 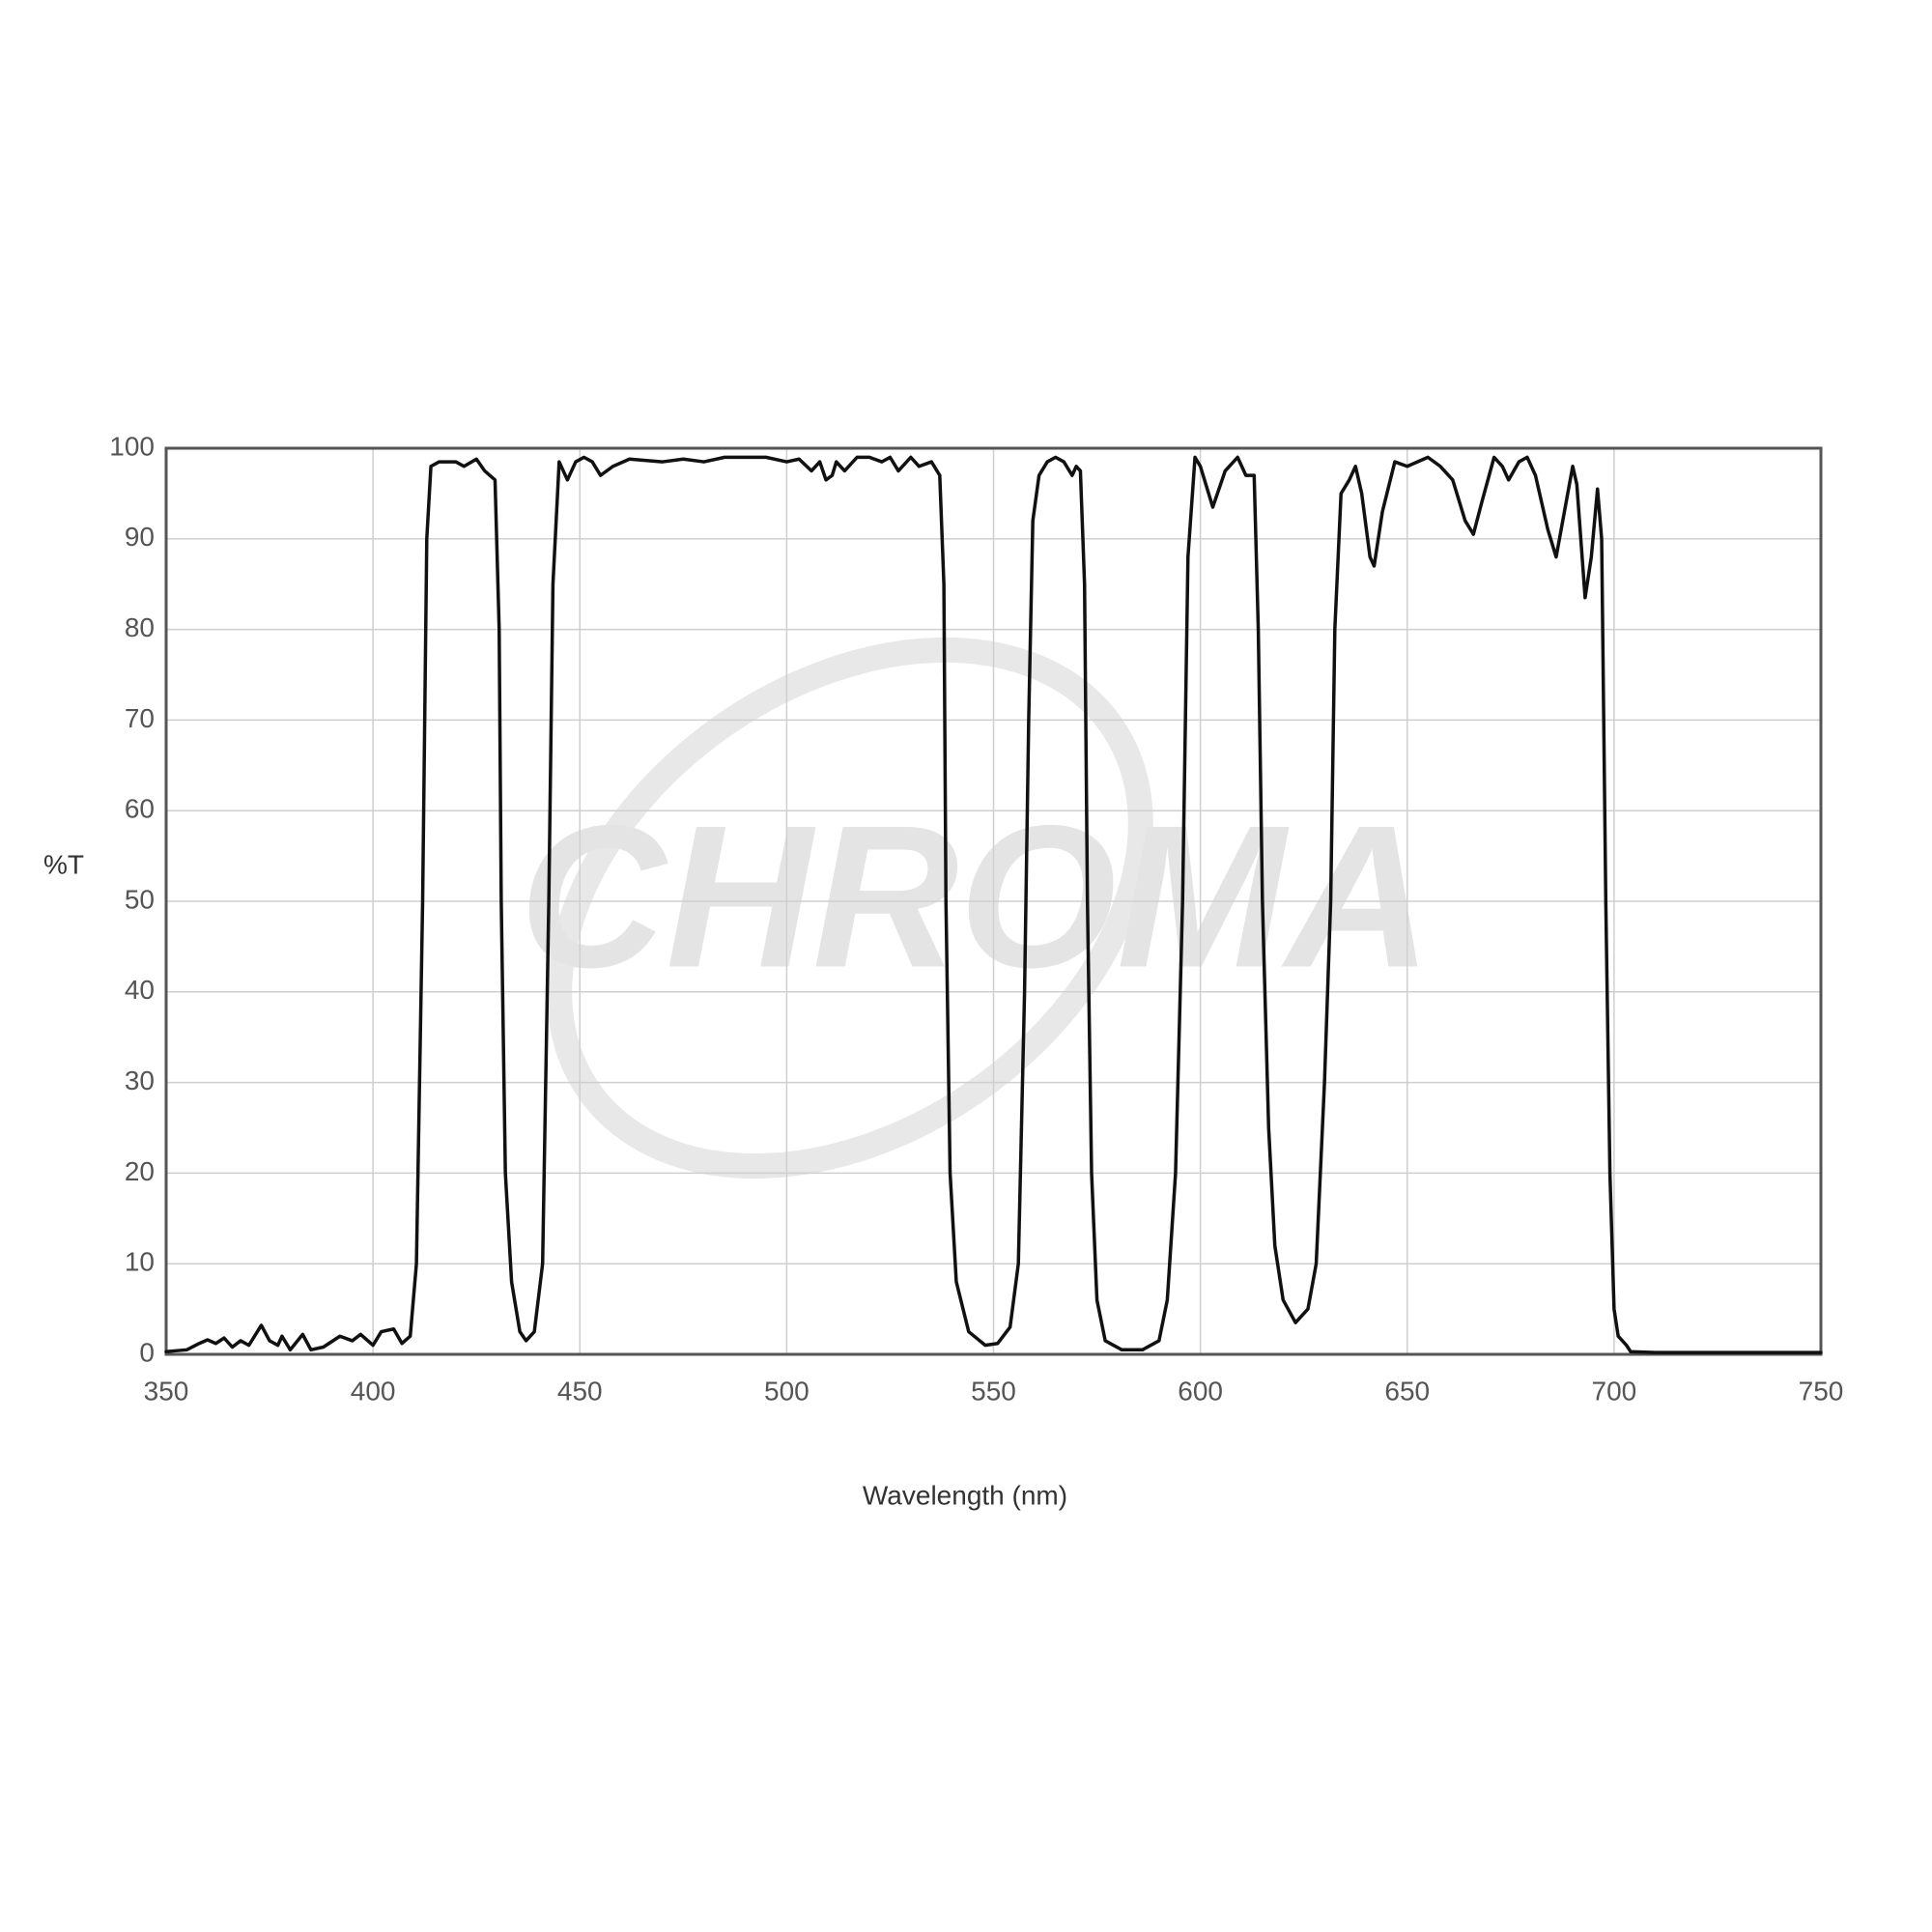 I want to click on x-tick-label: 700, so click(x=1614, y=1391).